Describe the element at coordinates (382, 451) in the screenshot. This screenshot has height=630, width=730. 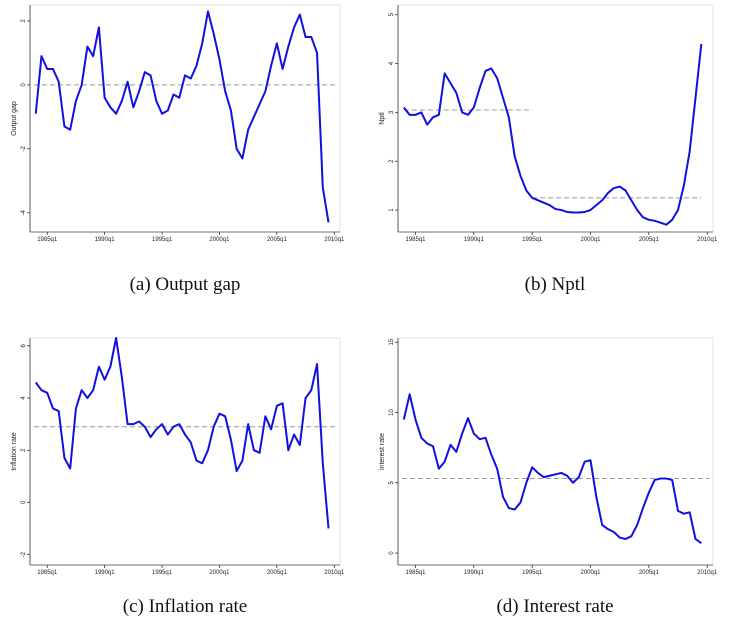
I see `y-axis-label: interest rate` at that location.